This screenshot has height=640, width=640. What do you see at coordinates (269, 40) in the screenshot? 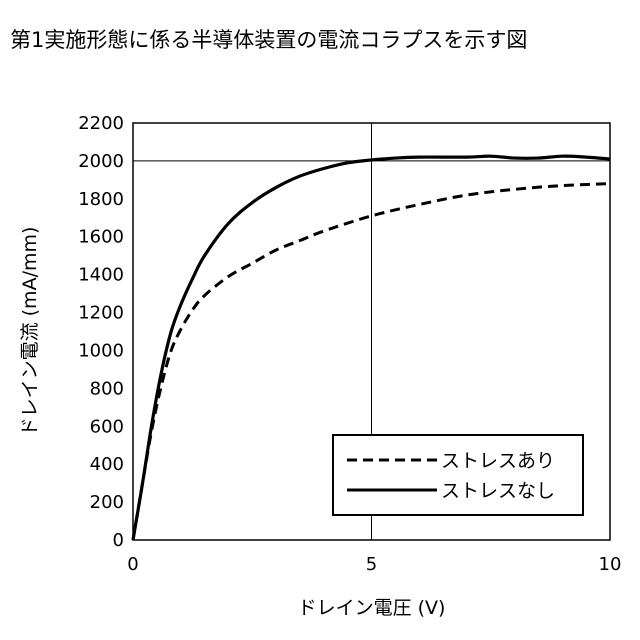
I see `figure-title: 第1実施形態に係る半導体装置の電流コラプスを示す図` at bounding box center [269, 40].